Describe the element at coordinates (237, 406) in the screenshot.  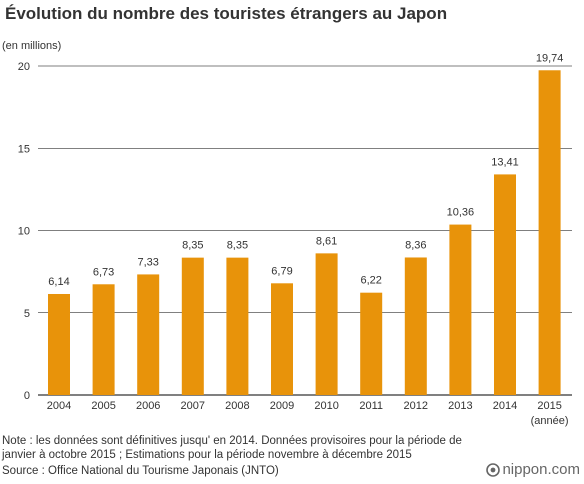
I see `x-tick-label: 2008` at that location.